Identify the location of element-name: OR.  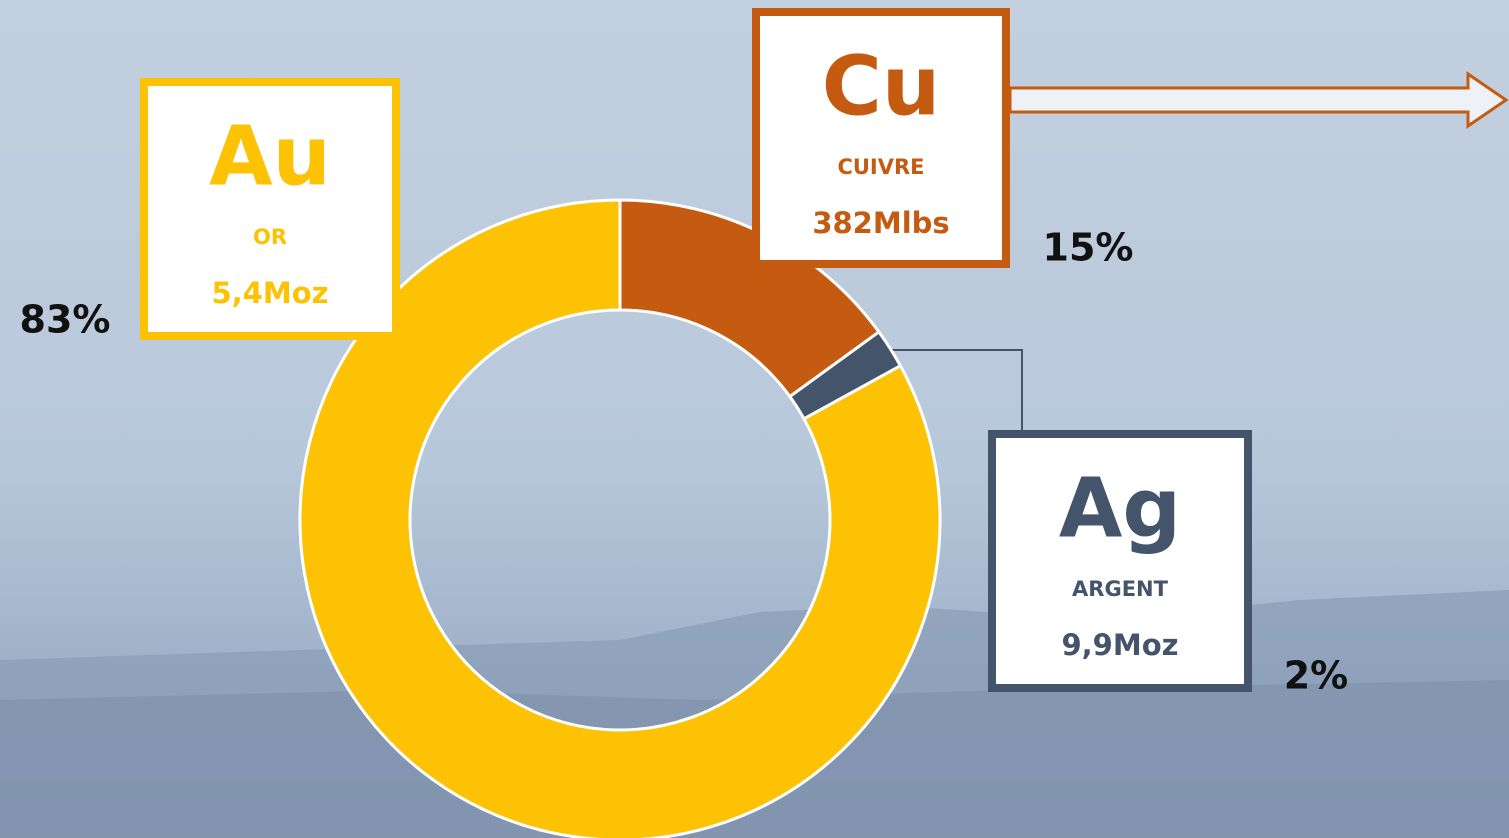
(270, 237).